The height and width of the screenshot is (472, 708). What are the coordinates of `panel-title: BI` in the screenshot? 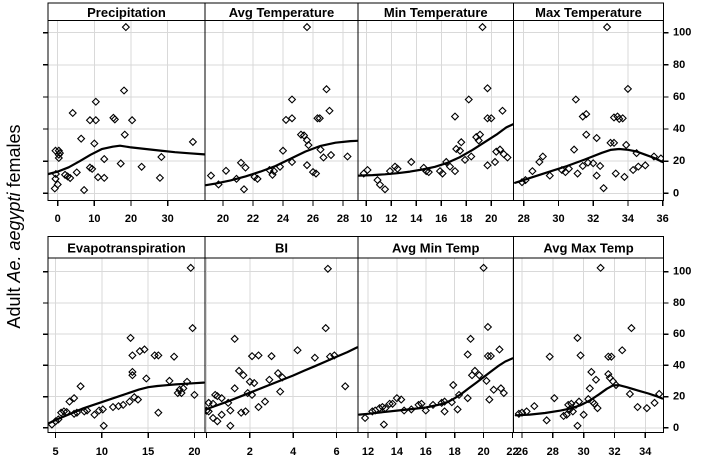 It's located at (281, 247).